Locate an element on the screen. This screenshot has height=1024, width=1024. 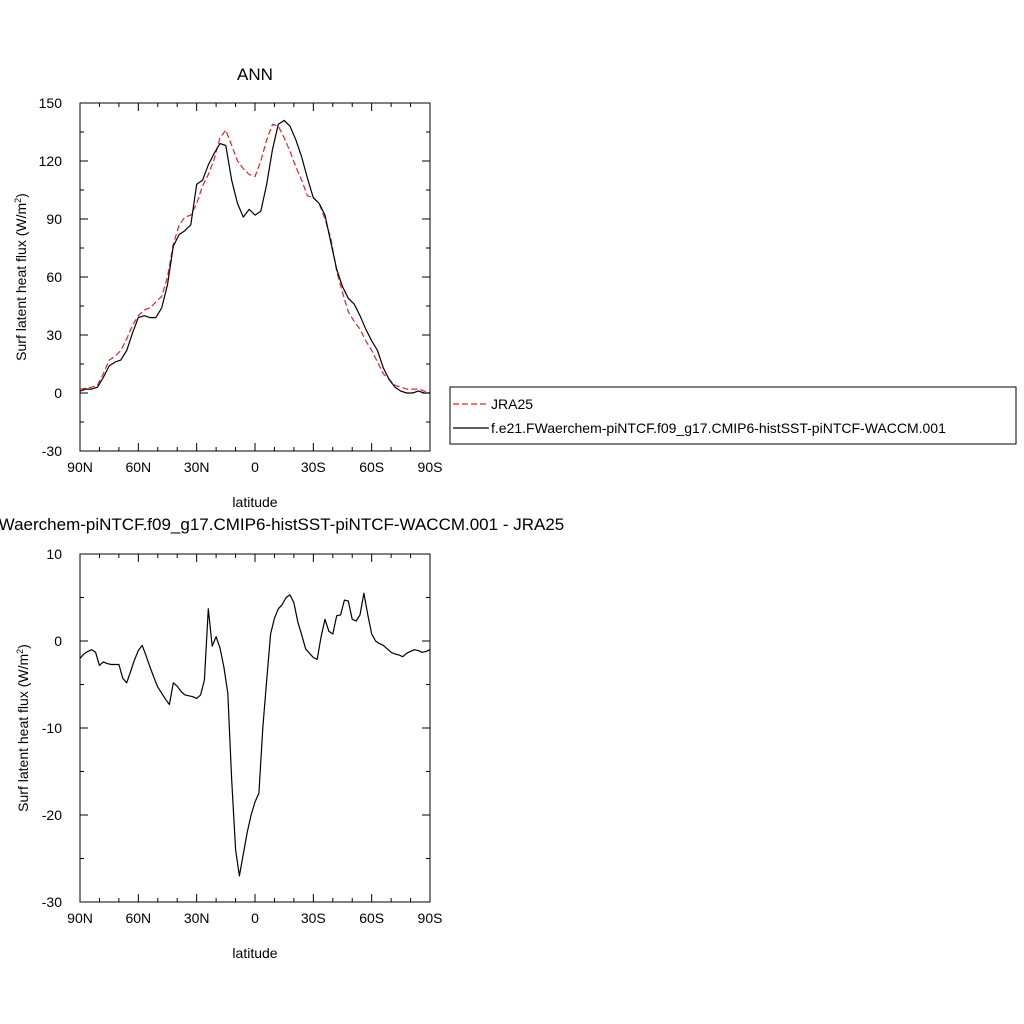
top-chart-x-tick-label: 90S is located at coordinates (430, 467).